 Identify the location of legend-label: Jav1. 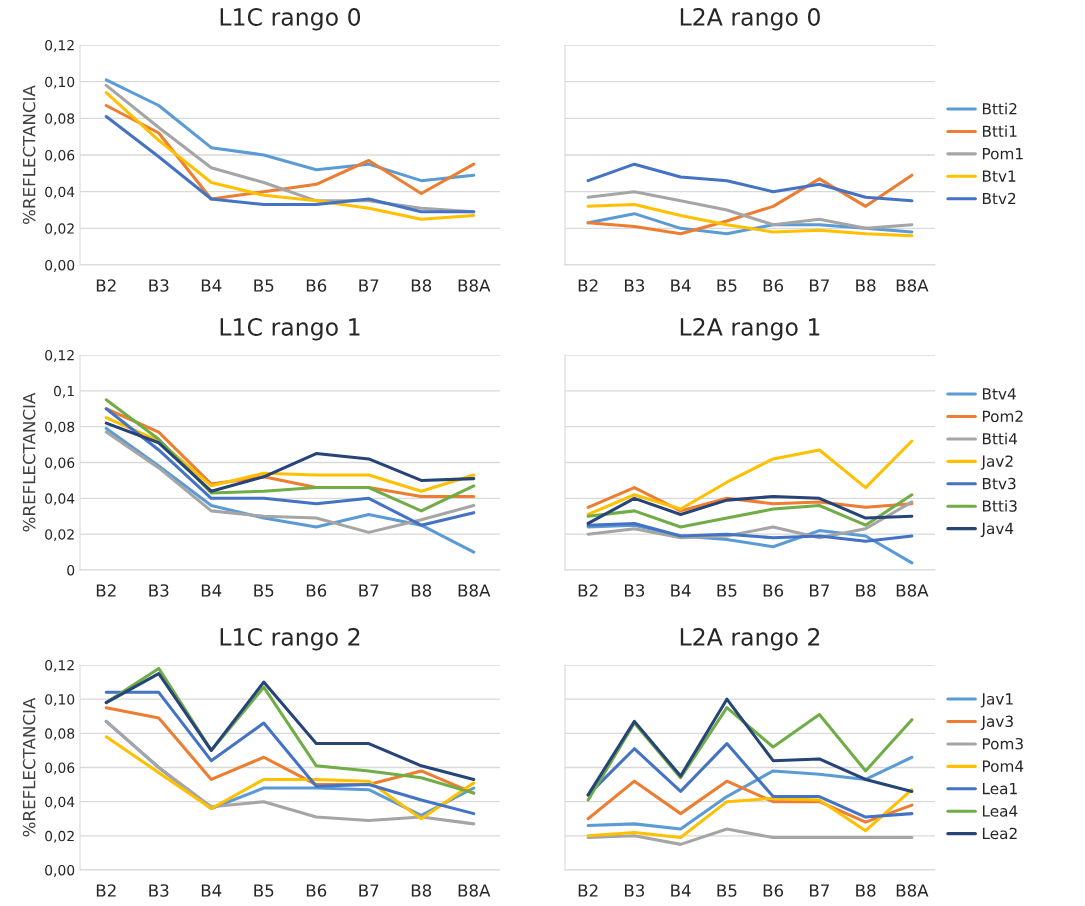
(996, 700).